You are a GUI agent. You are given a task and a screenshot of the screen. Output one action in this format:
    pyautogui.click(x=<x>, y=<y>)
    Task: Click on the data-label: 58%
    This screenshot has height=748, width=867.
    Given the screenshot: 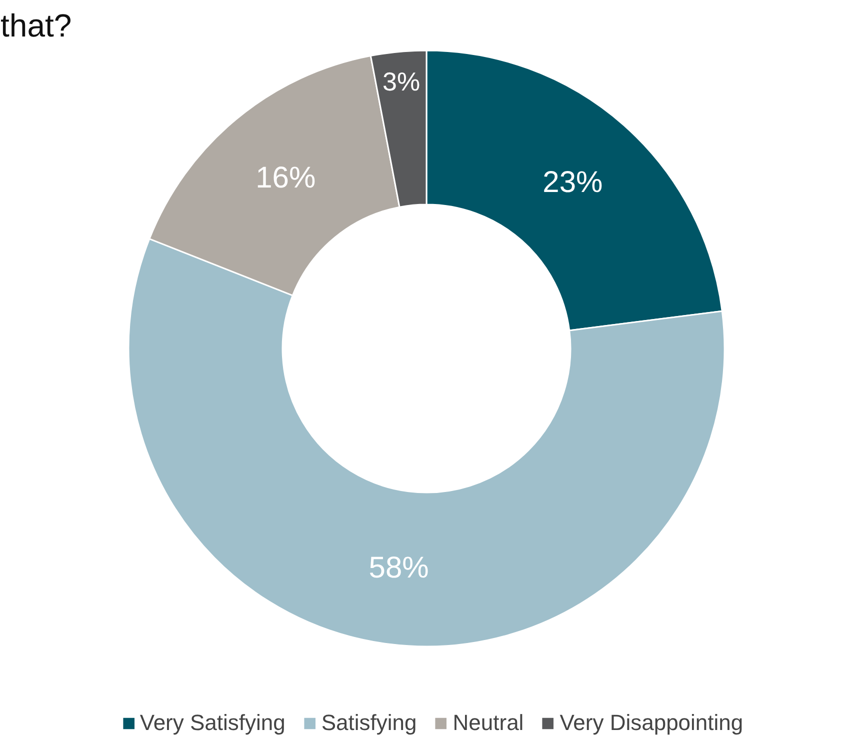 What is the action you would take?
    pyautogui.click(x=398, y=567)
    